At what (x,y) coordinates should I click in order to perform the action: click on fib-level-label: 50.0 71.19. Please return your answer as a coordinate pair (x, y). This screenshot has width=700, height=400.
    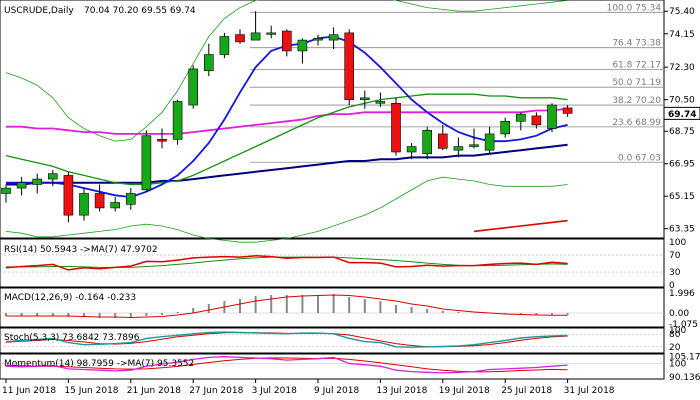
    Looking at the image, I should click on (636, 83).